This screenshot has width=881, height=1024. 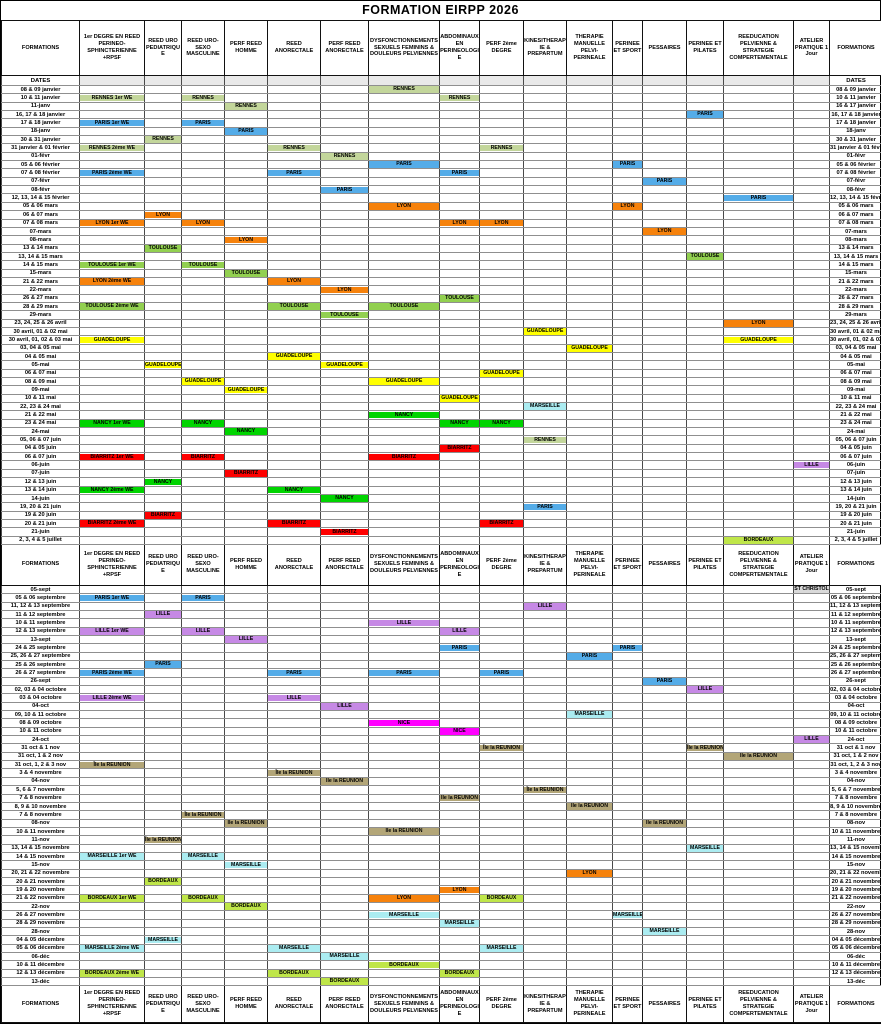 What do you see at coordinates (40, 656) in the screenshot?
I see `date-cell: 25, 26 & 27 septembre` at bounding box center [40, 656].